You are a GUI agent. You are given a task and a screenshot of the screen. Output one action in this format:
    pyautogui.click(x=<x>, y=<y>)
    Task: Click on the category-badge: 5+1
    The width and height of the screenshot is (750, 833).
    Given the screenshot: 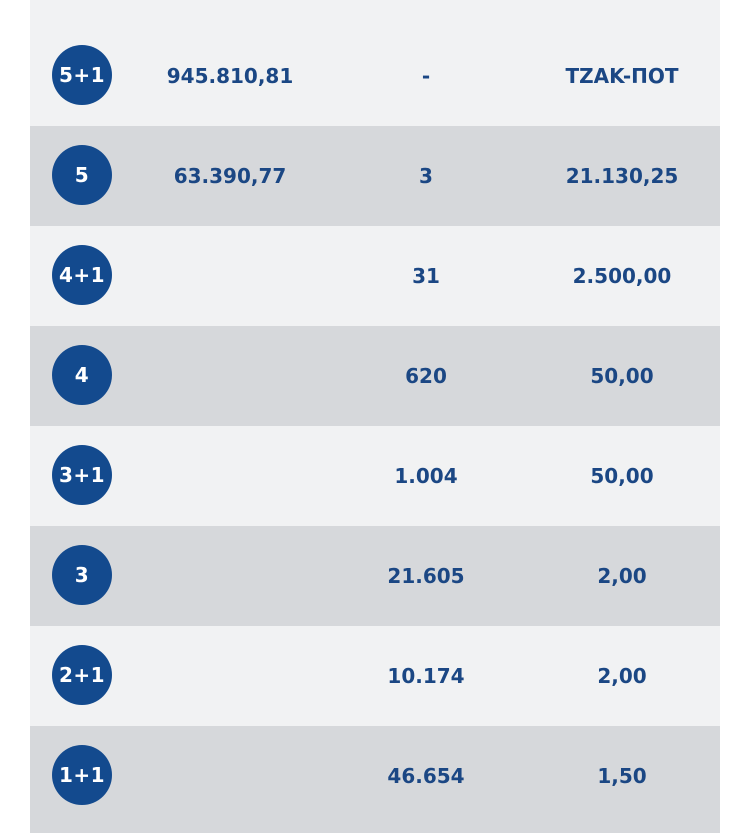 What is the action you would take?
    pyautogui.click(x=82, y=75)
    